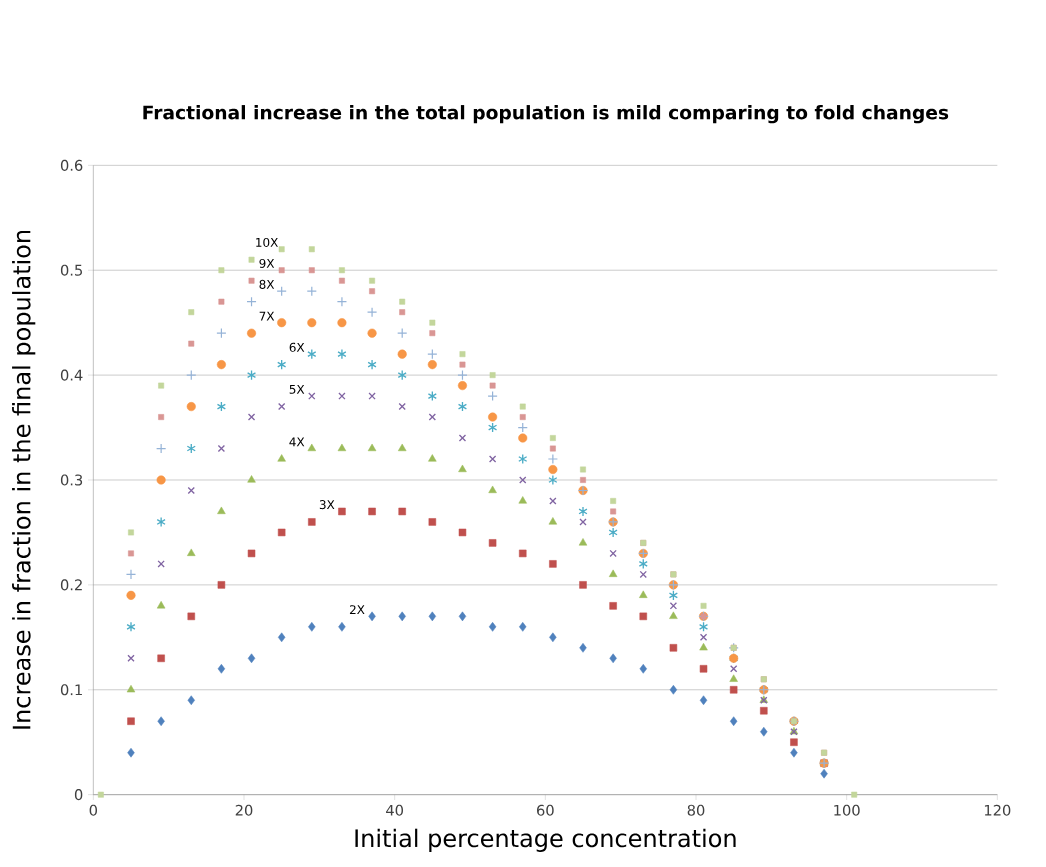 Image resolution: width=1046 pixels, height=867 pixels. I want to click on series-label: 3X, so click(327, 505).